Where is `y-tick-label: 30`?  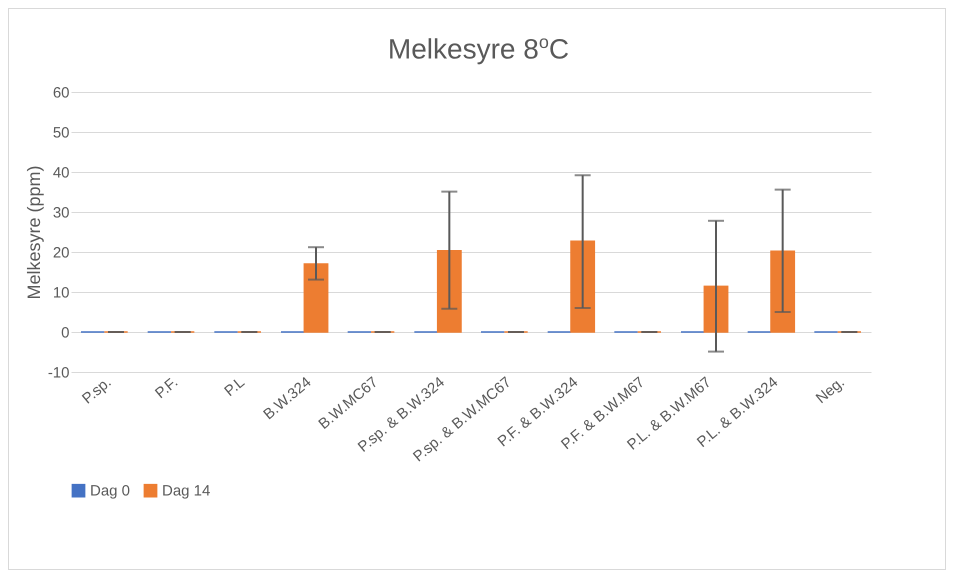
y-tick-label: 30 is located at coordinates (61, 213).